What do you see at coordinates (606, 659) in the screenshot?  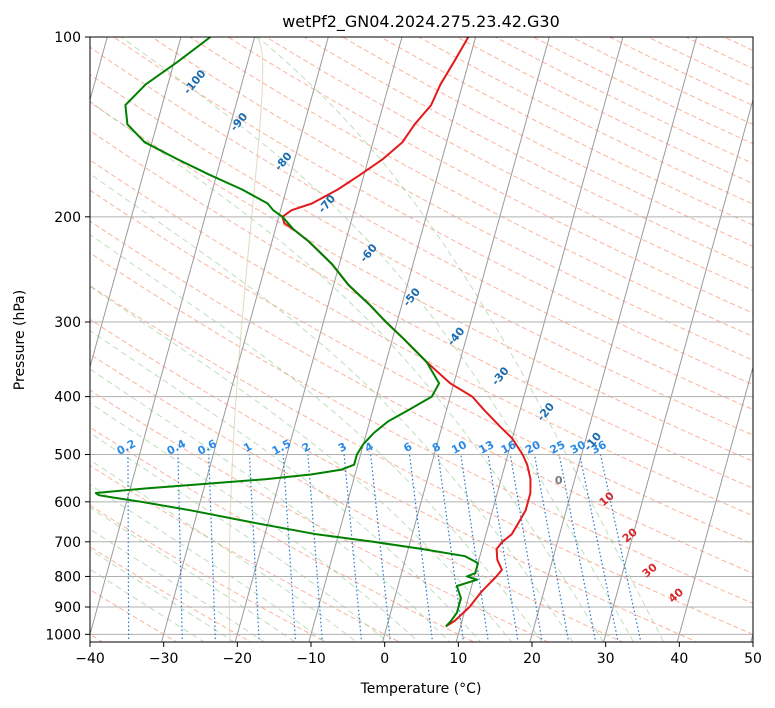 I see `x-tick-label: 30` at bounding box center [606, 659].